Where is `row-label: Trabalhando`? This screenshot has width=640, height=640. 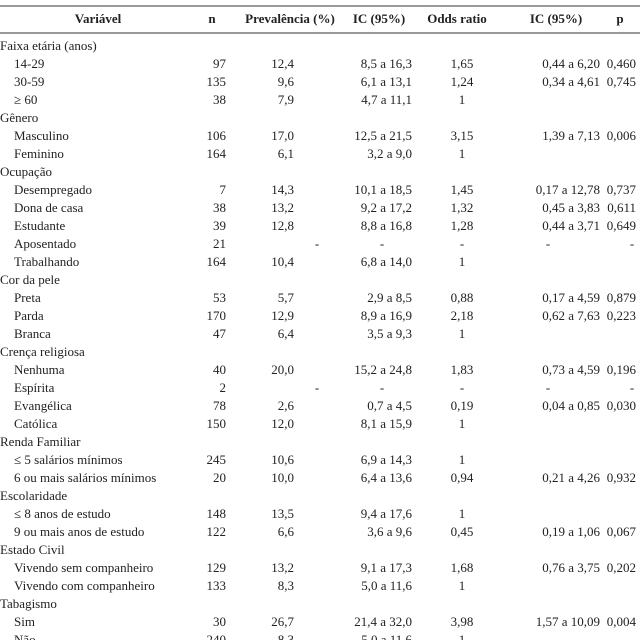 row-label: Trabalhando is located at coordinates (46, 261).